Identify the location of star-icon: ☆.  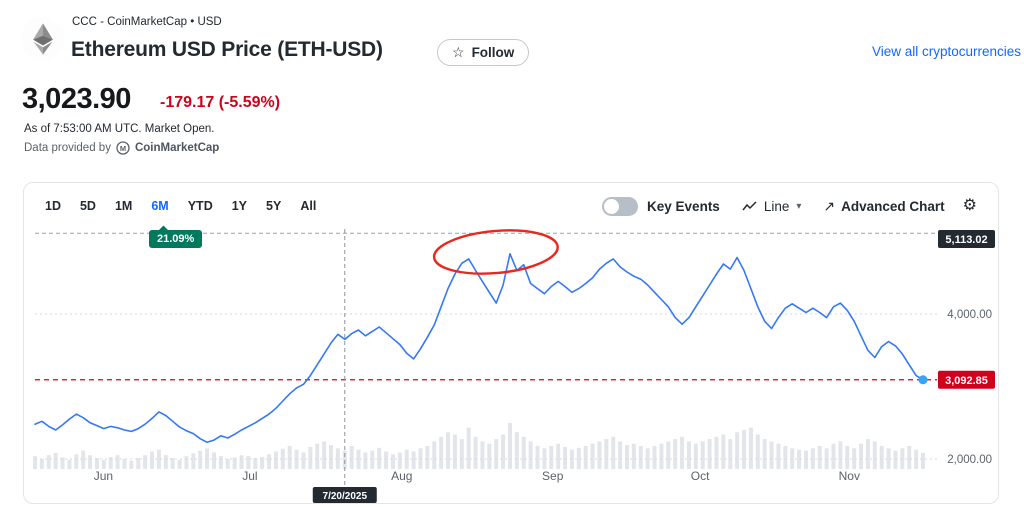
(458, 52).